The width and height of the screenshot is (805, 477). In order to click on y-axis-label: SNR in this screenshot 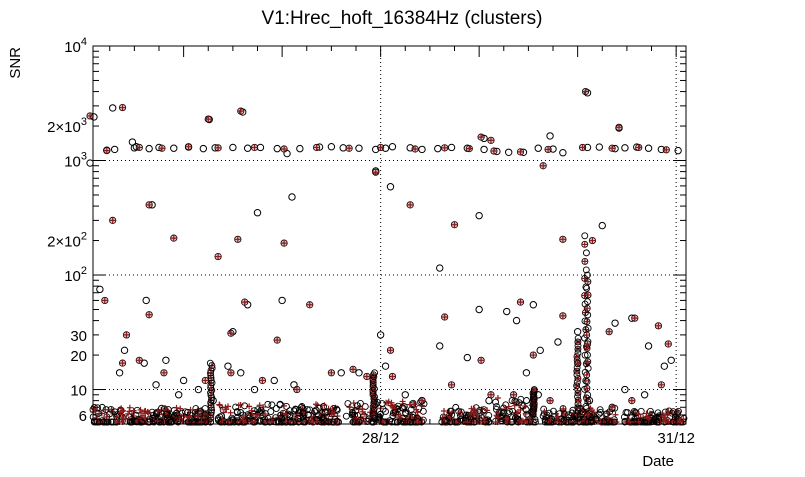, I will do `click(15, 63)`.